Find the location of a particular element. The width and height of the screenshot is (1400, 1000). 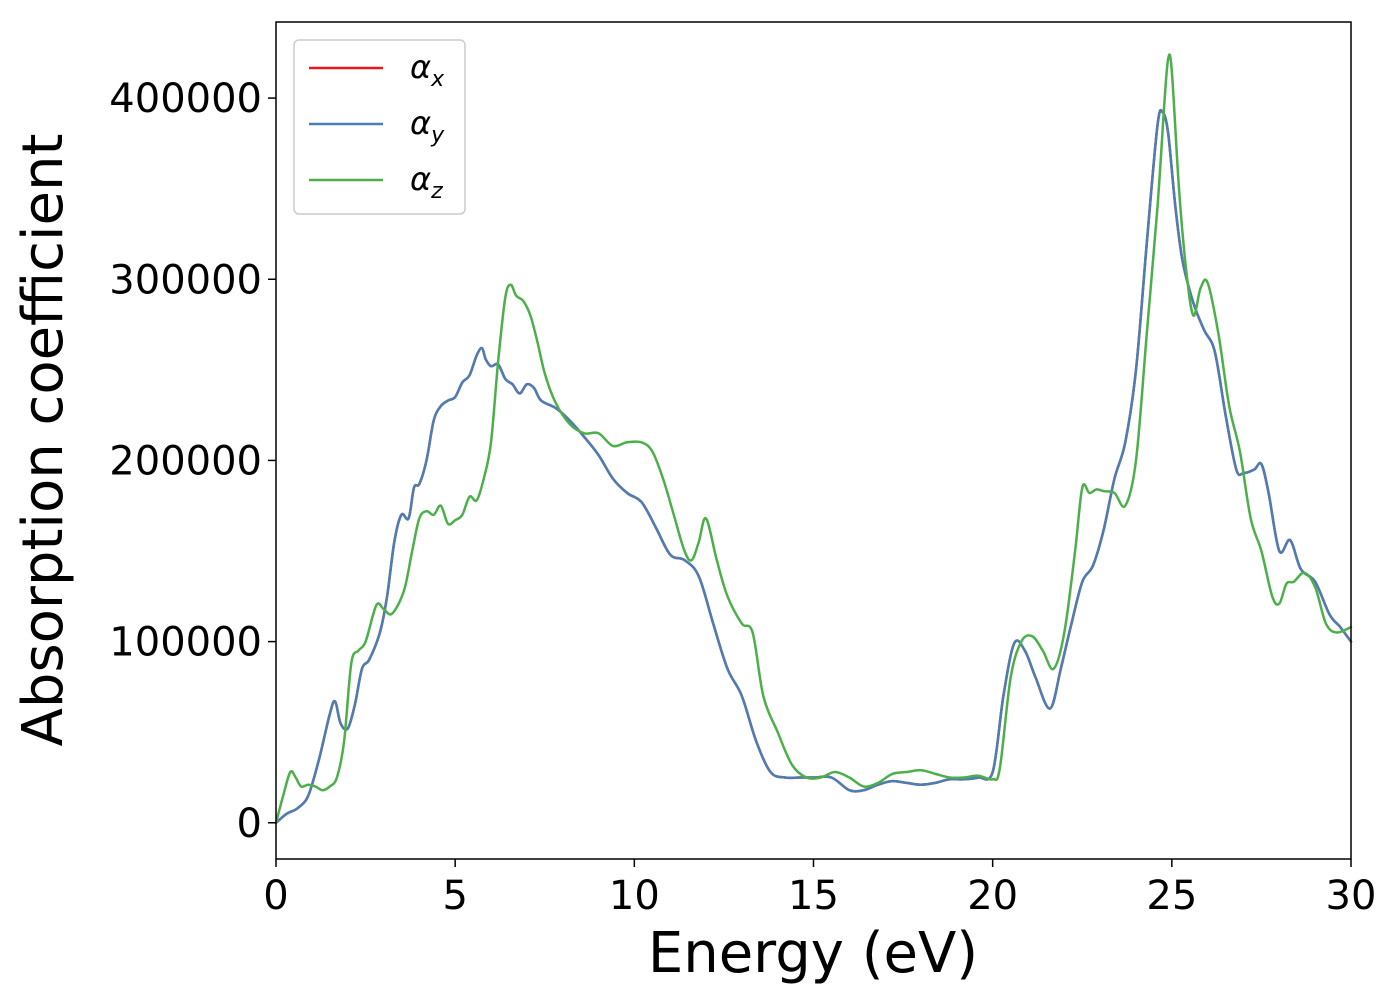

legend: αx αy αz is located at coordinates (379, 127).